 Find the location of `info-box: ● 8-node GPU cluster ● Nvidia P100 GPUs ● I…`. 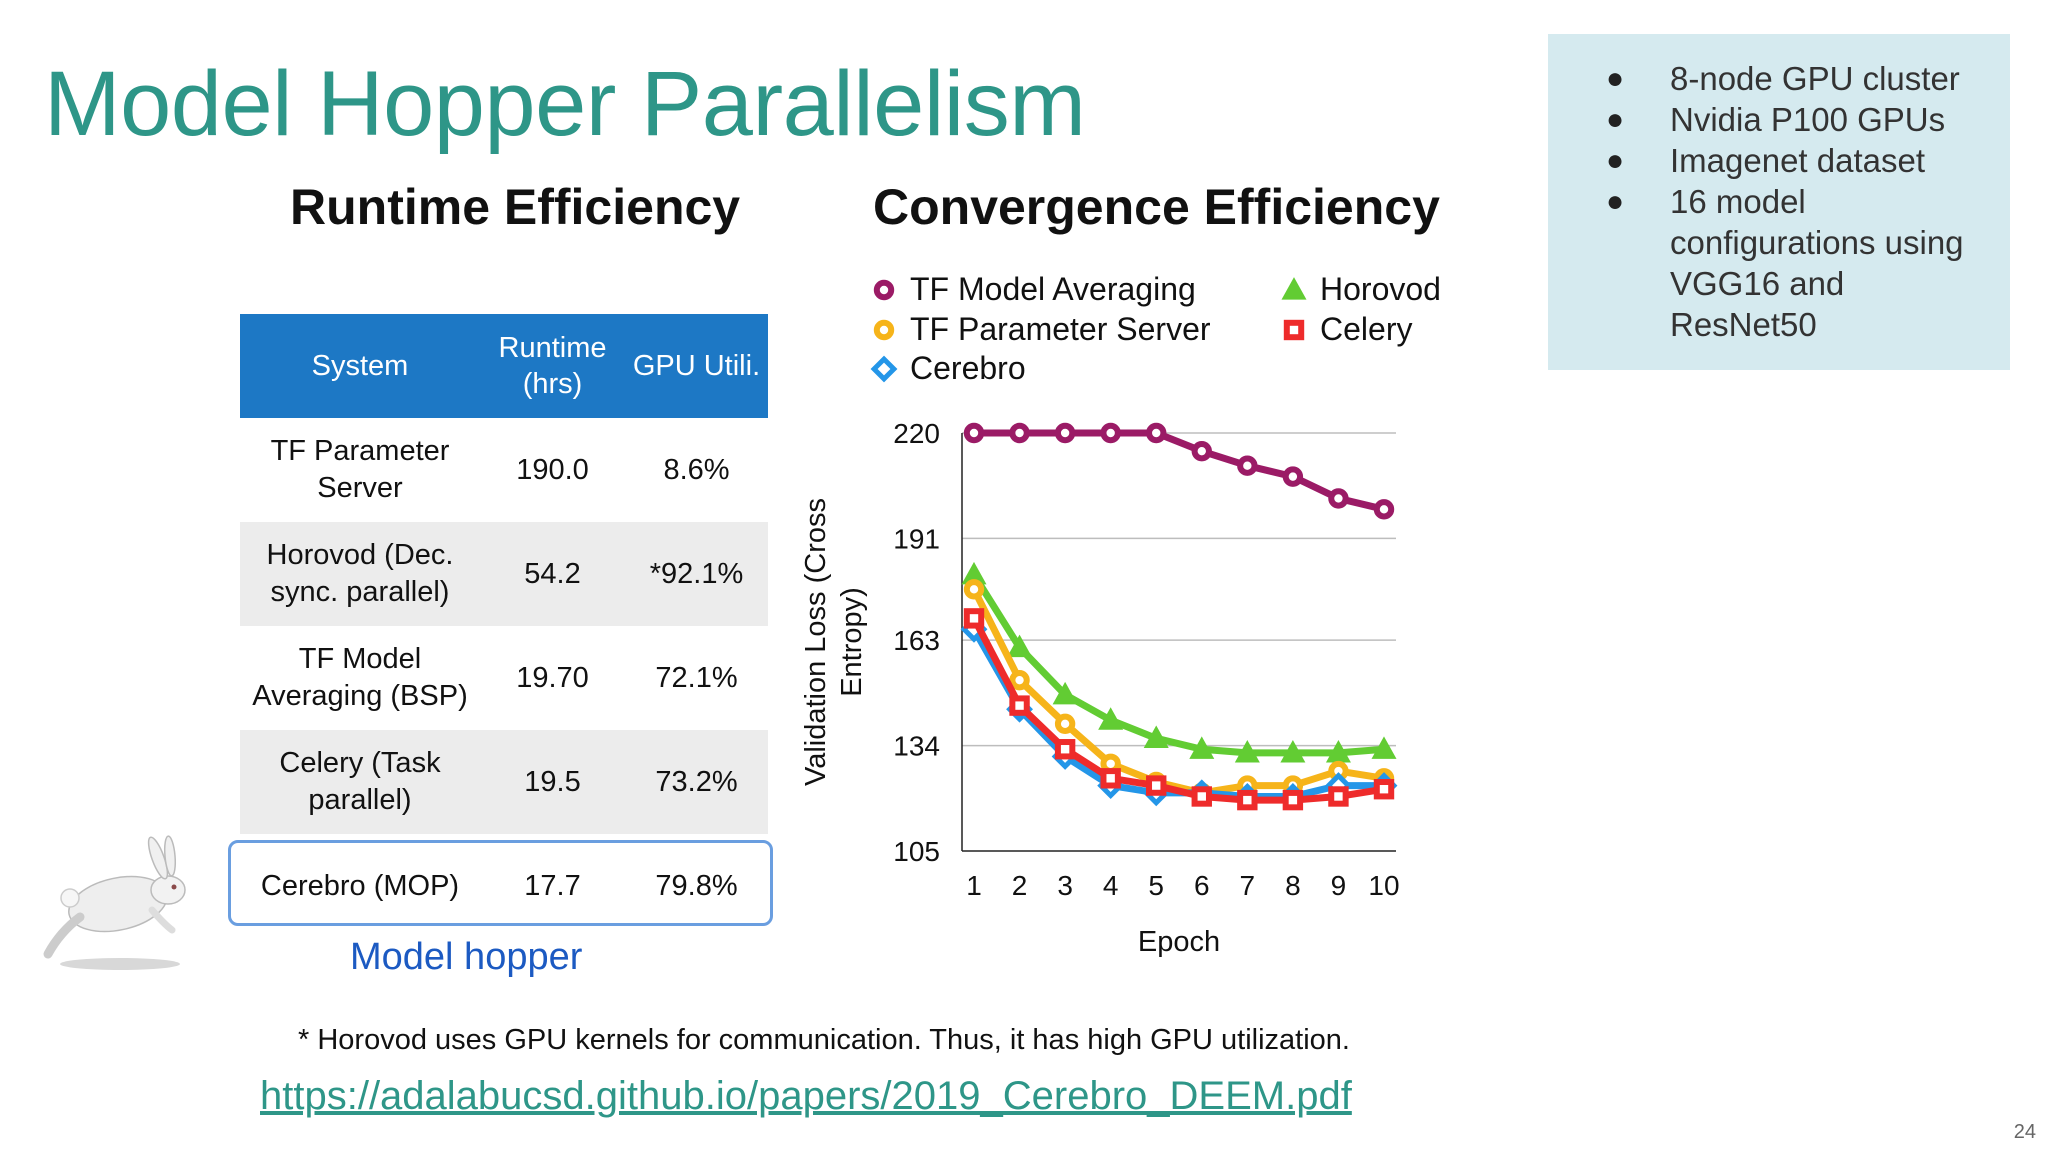

info-box: ● 8-node GPU cluster ● Nvidia P100 GPUs ● I… is located at coordinates (1779, 202).